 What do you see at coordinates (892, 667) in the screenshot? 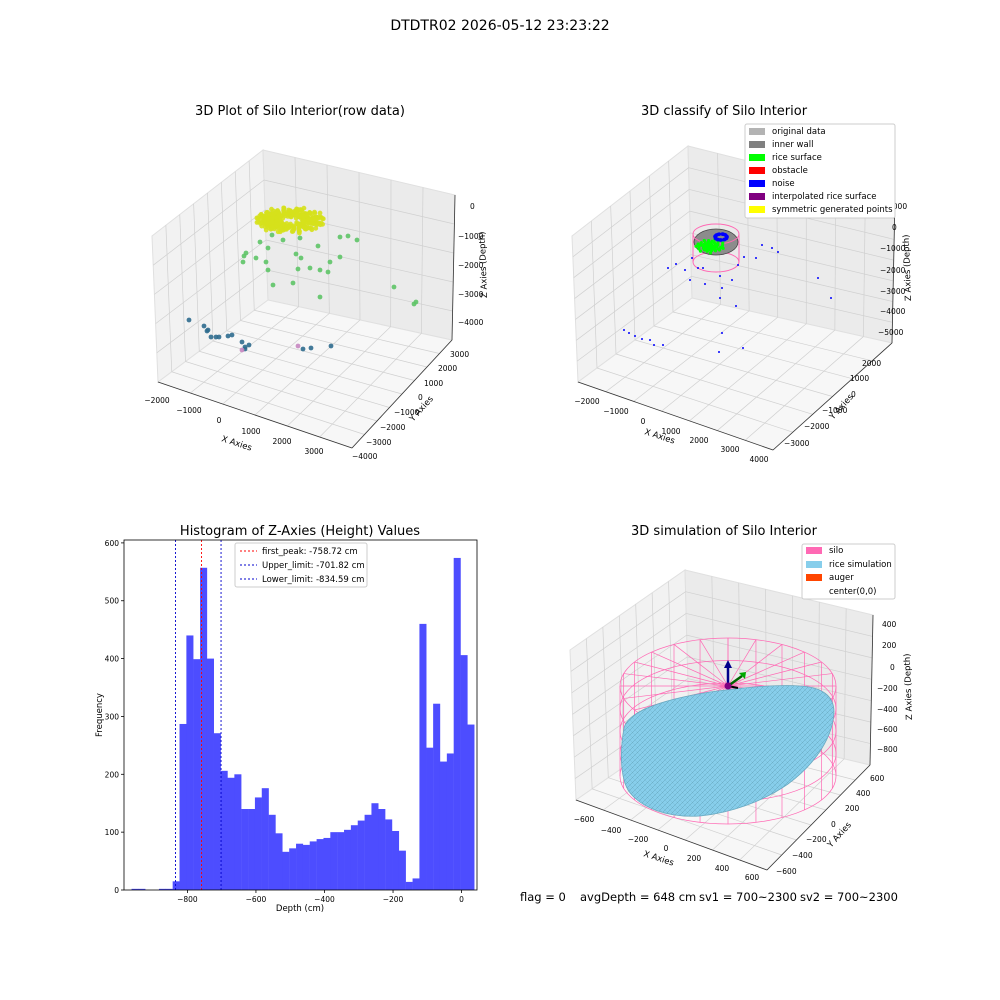
I see `p4-ztick-4: 0` at bounding box center [892, 667].